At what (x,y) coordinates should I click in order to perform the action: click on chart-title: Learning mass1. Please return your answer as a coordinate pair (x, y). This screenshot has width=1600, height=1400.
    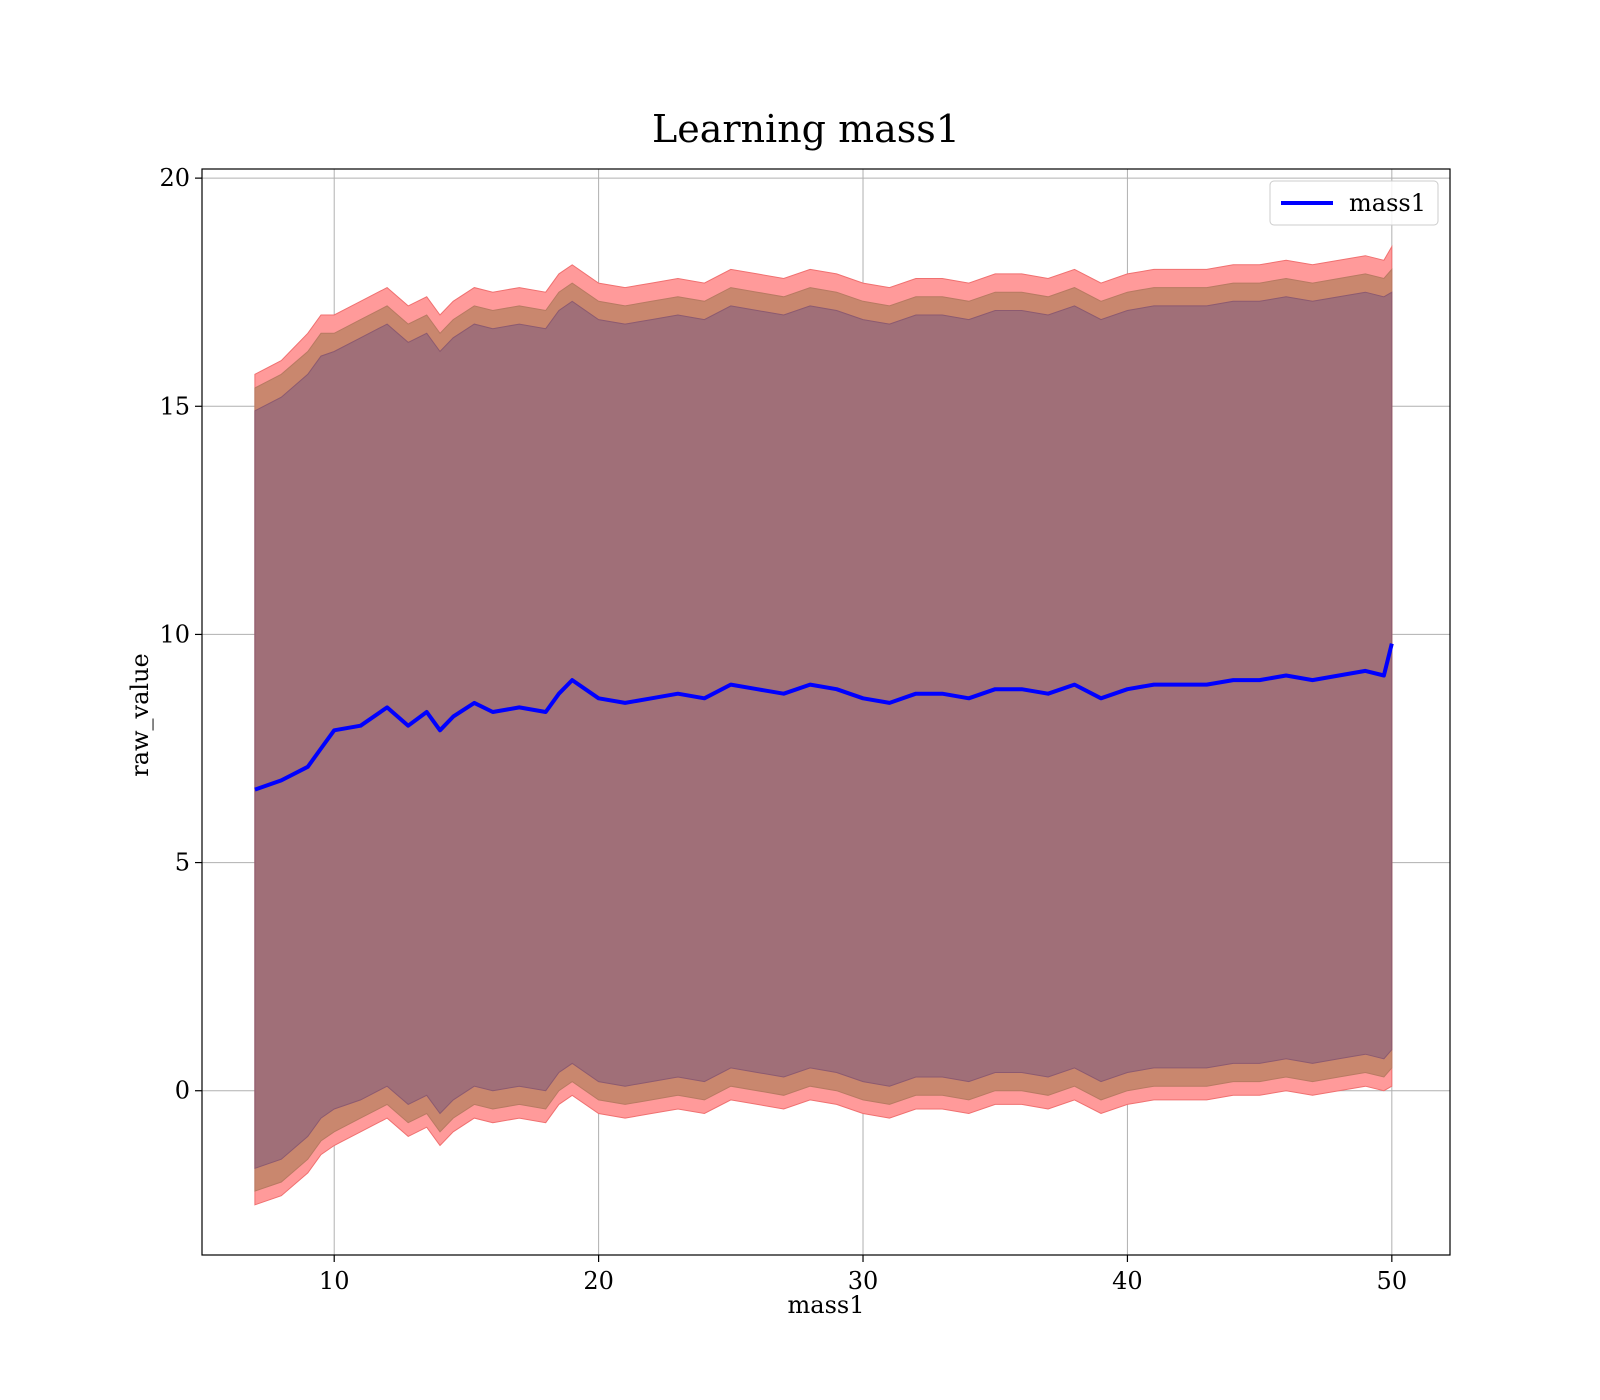
    Looking at the image, I should click on (806, 129).